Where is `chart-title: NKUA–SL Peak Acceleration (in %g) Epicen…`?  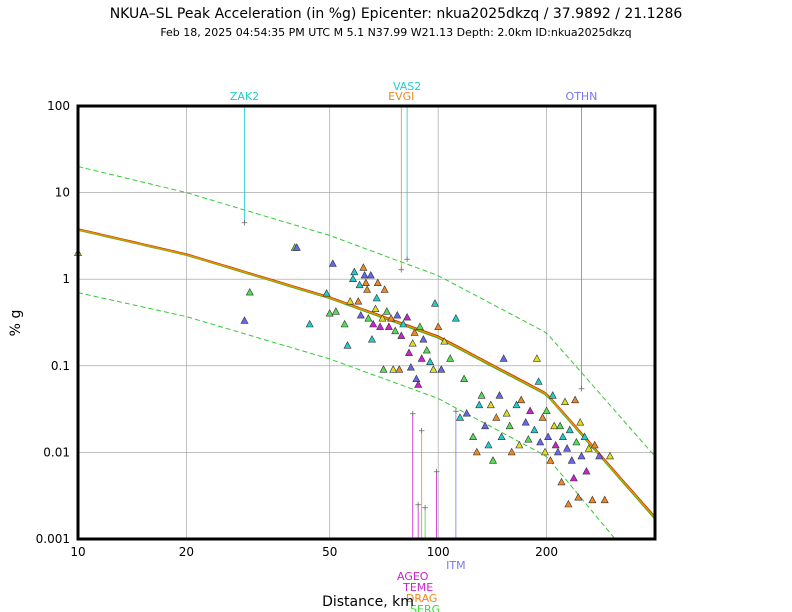 chart-title: NKUA–SL Peak Acceleration (in %g) Epicen… is located at coordinates (396, 14).